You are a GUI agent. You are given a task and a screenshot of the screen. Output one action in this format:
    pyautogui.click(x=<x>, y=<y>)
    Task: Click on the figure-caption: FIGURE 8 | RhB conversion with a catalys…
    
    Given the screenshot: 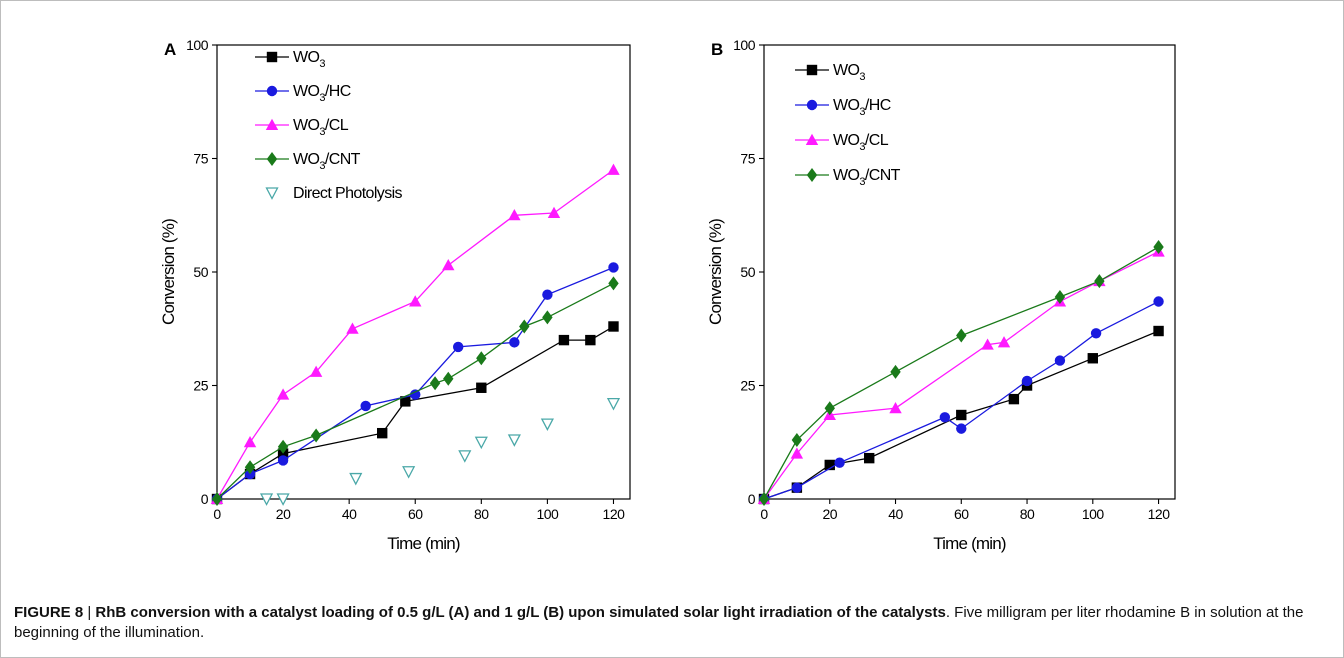 What is the action you would take?
    pyautogui.click(x=672, y=623)
    